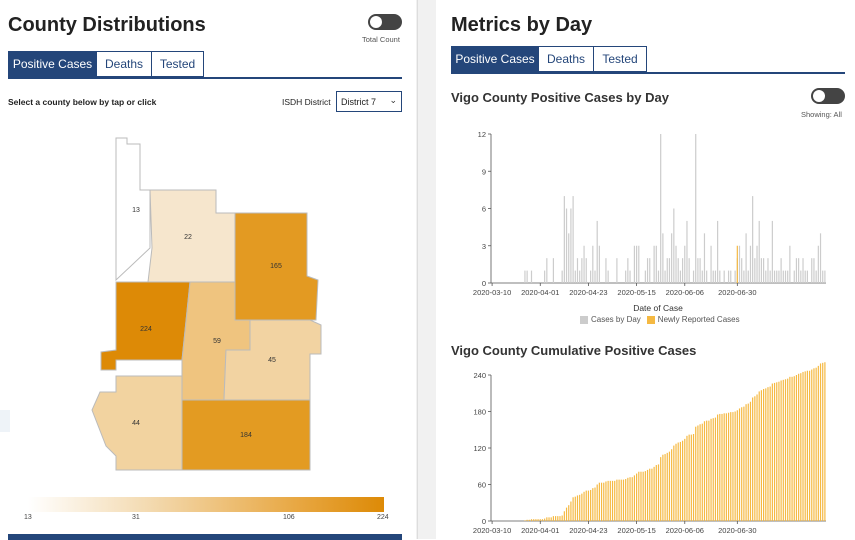 The image size is (855, 540). I want to click on total-count-toggle, so click(385, 22).